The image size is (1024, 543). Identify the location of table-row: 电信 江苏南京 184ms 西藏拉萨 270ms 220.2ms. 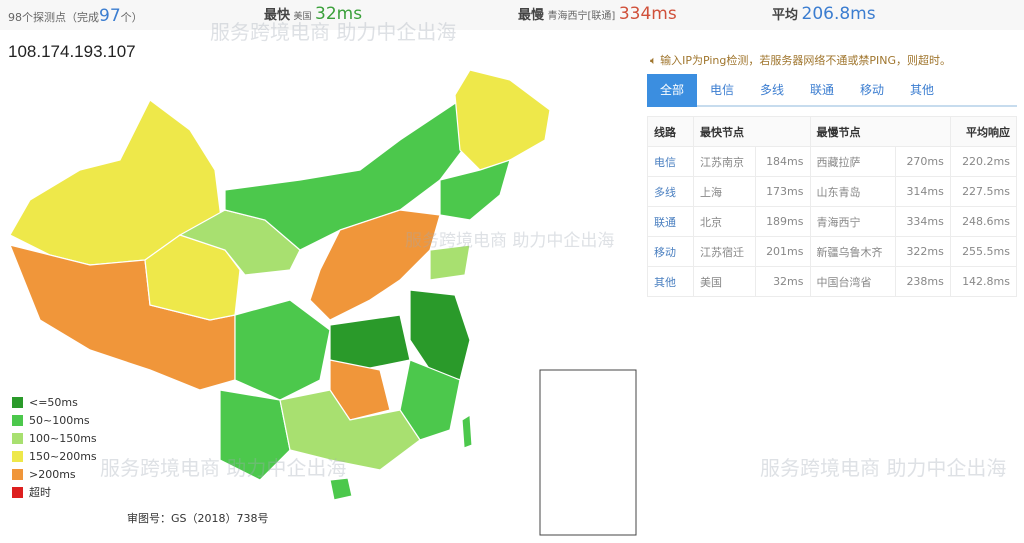
(832, 161).